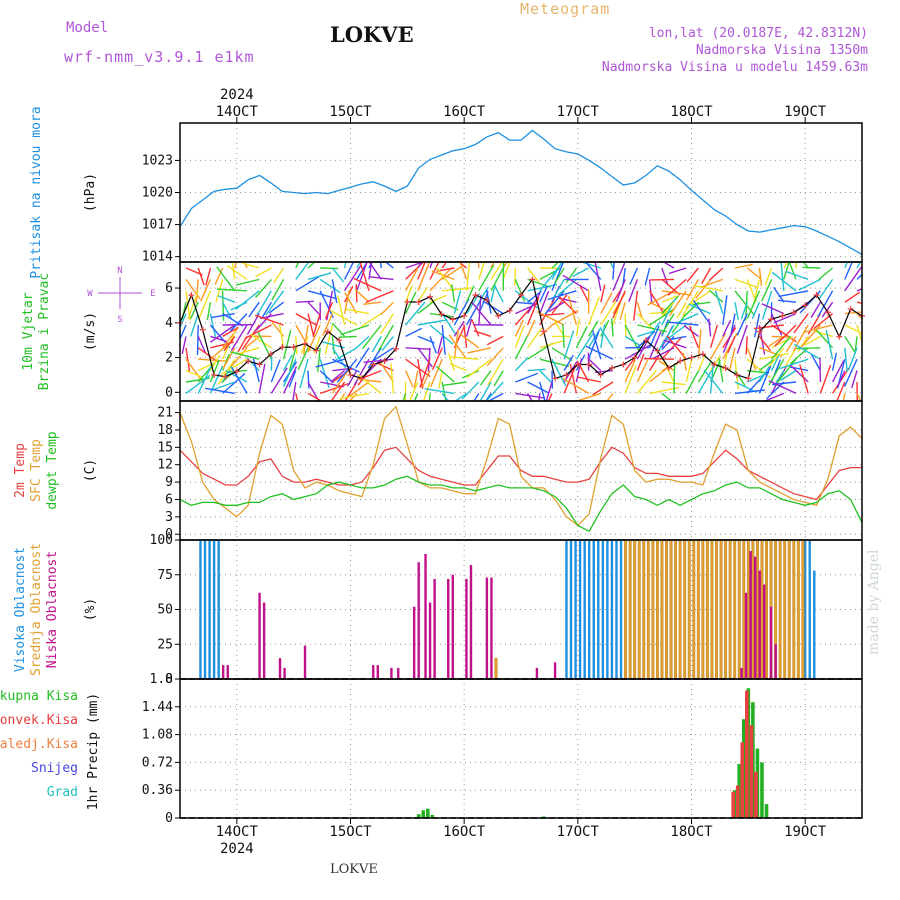  Describe the element at coordinates (36, 192) in the screenshot. I see `side-label: Pritisak na nivou mora` at that location.